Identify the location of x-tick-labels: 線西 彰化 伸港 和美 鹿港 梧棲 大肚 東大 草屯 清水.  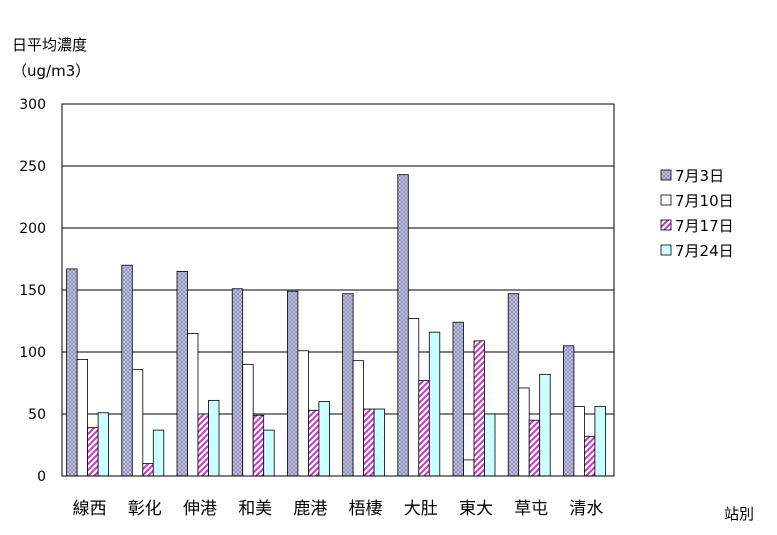
(338, 509).